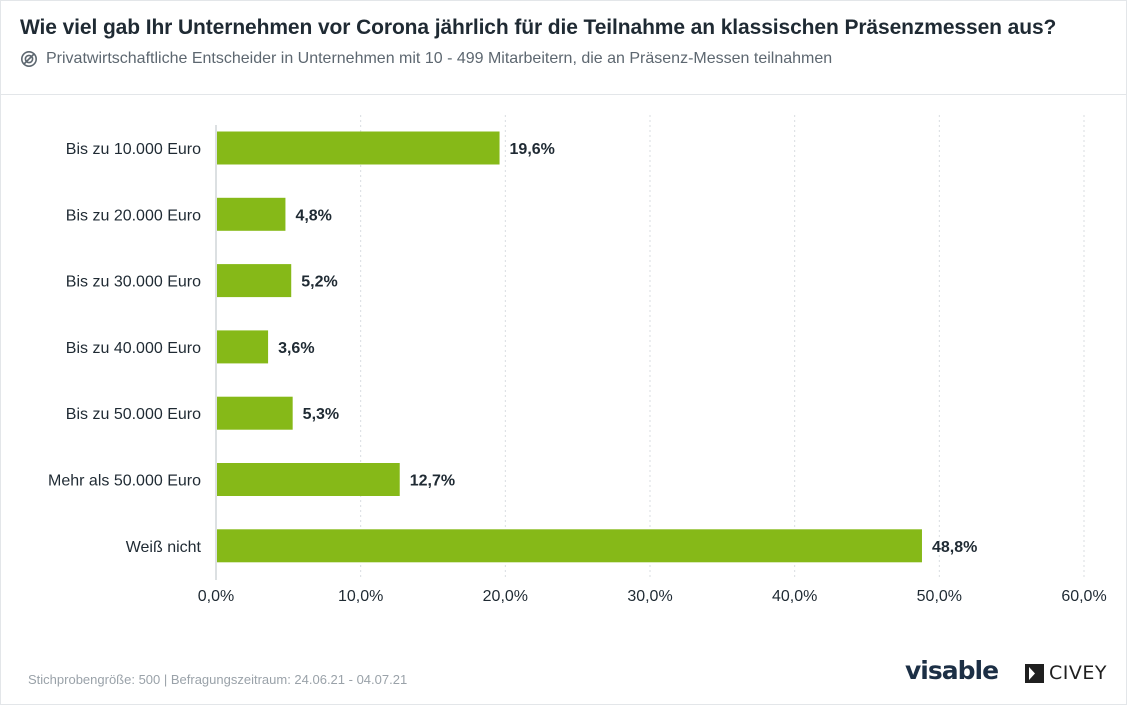 The image size is (1127, 705). I want to click on x-tick-label: 20,0%, so click(505, 596).